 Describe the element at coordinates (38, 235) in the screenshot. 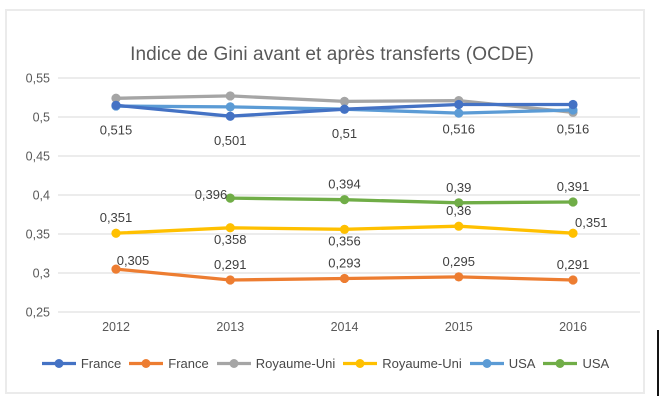

I see `y-tick-label: 0,35` at that location.